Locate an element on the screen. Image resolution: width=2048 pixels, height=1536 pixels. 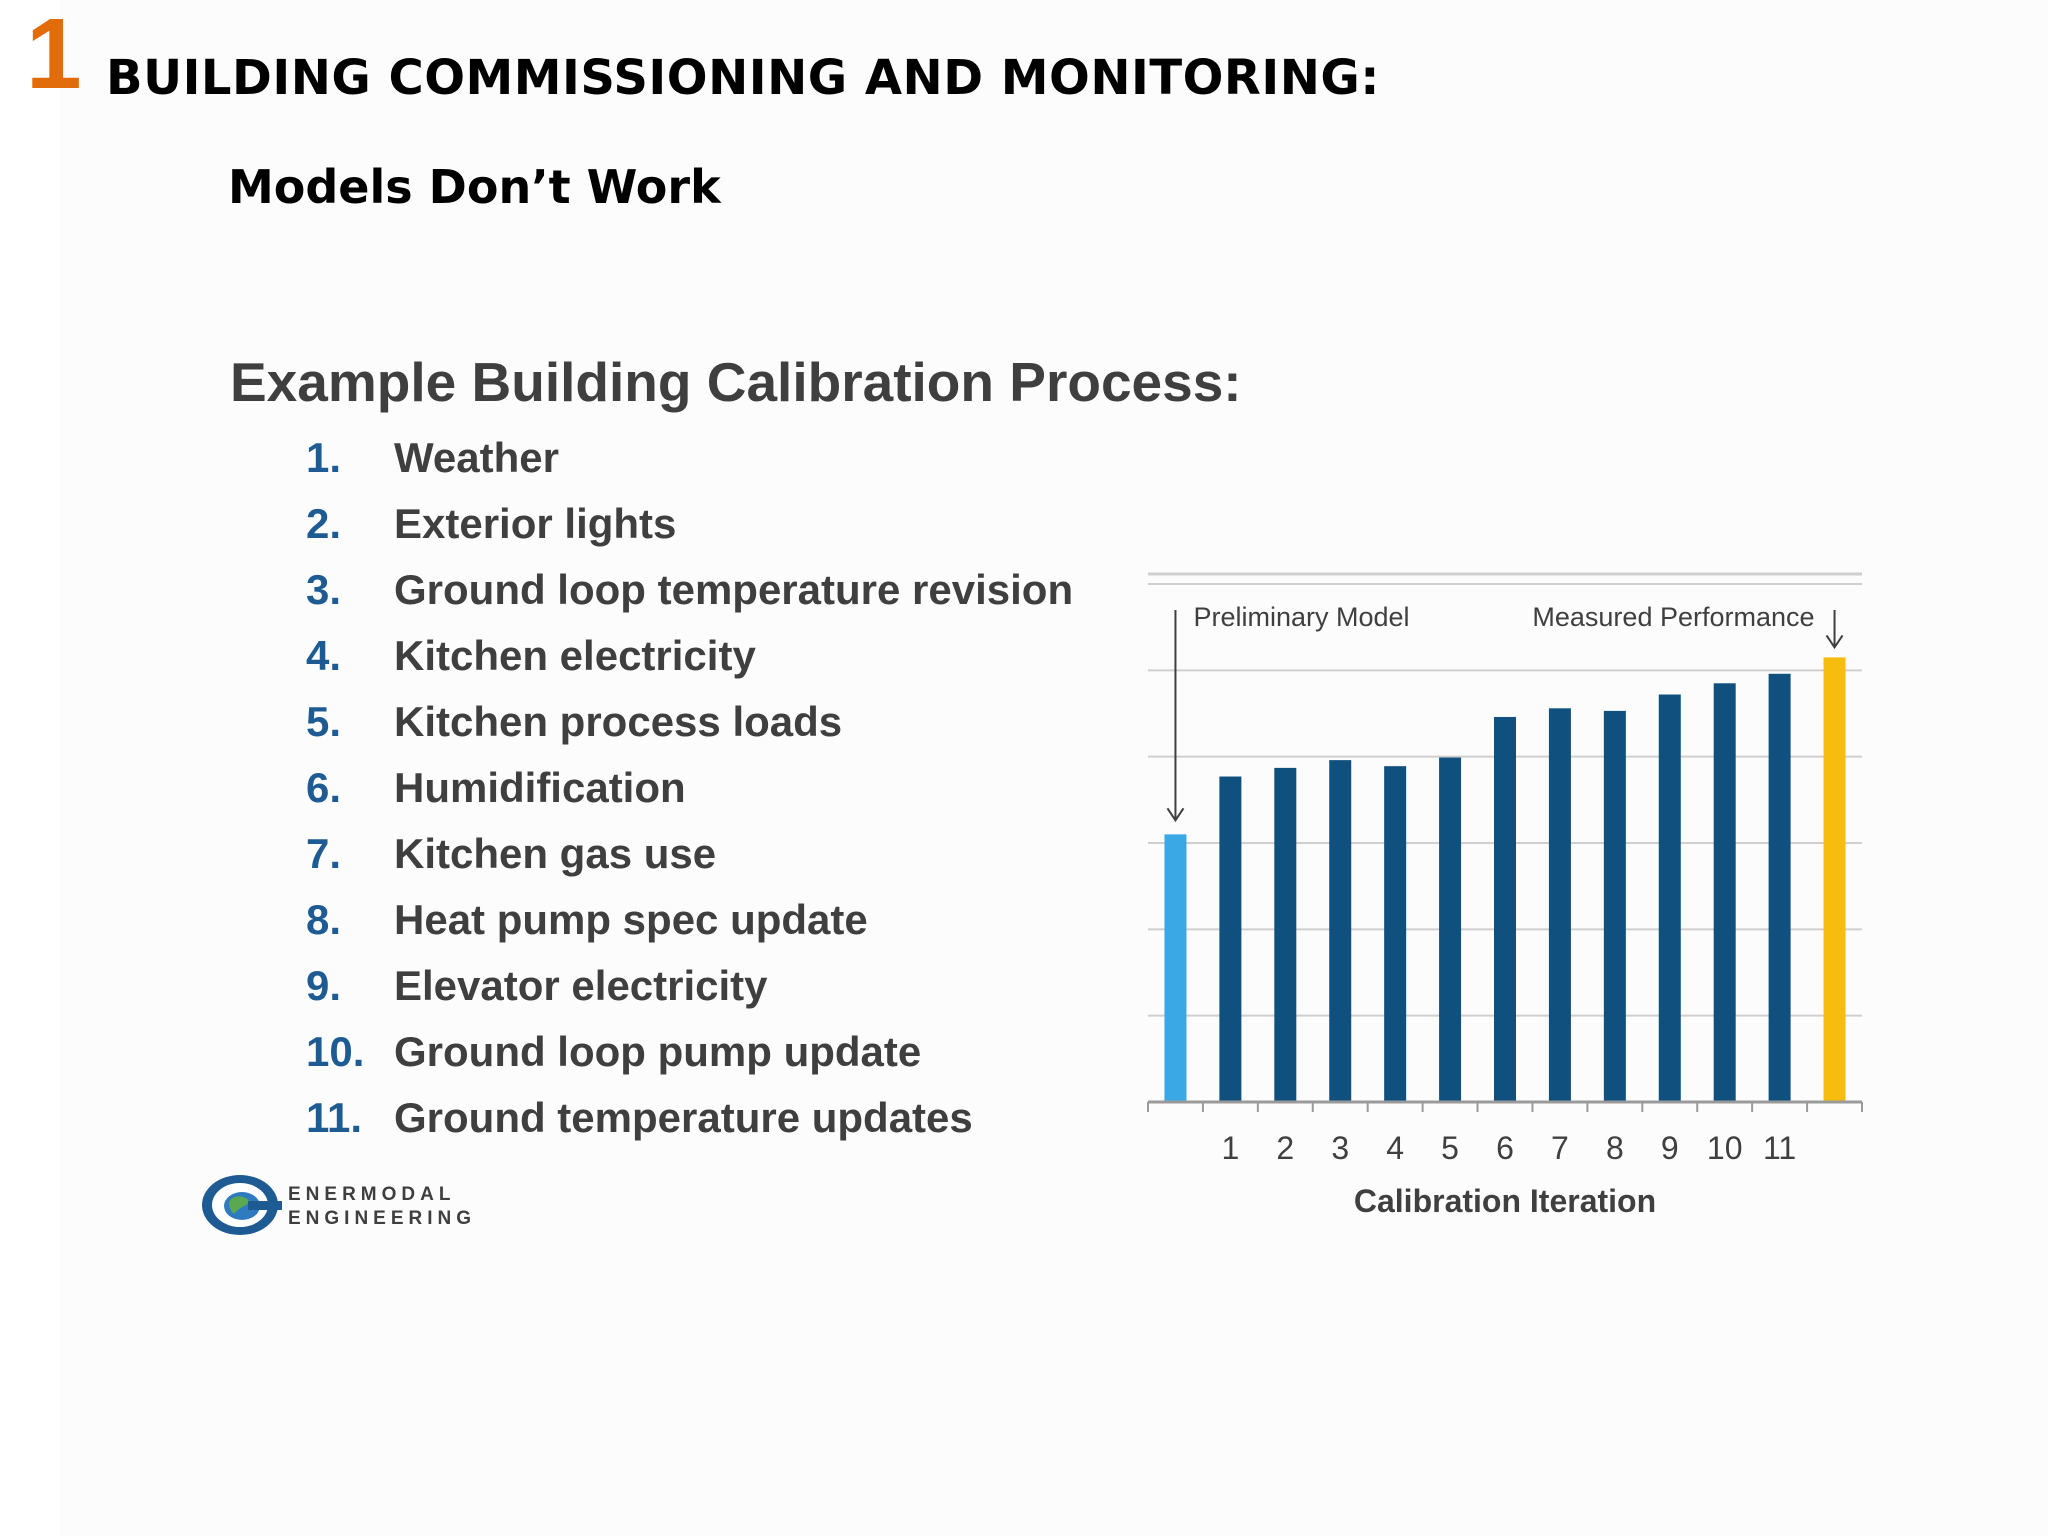
logo-globe-icon is located at coordinates (242, 1205).